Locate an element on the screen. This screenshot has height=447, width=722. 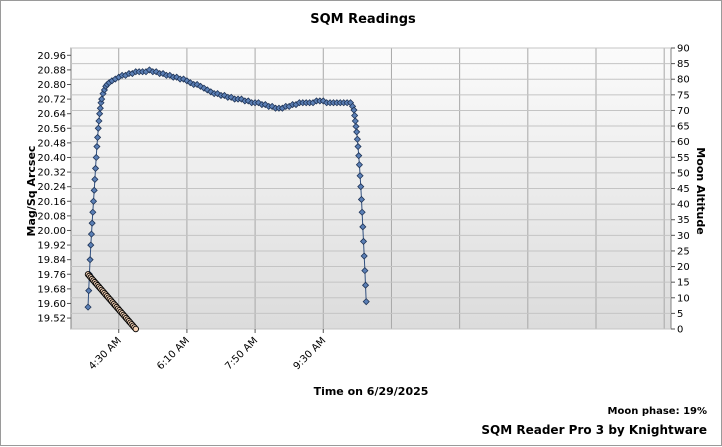
y2-tick-label: 65 is located at coordinates (683, 127).